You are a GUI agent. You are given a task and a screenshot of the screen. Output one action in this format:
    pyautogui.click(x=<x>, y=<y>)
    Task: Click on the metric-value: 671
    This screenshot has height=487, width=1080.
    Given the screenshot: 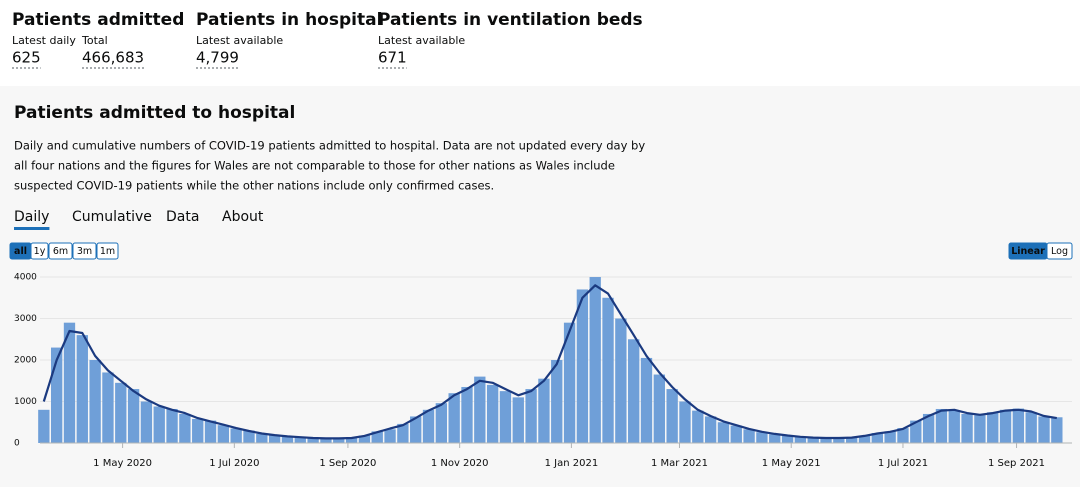 What is the action you would take?
    pyautogui.click(x=392, y=58)
    